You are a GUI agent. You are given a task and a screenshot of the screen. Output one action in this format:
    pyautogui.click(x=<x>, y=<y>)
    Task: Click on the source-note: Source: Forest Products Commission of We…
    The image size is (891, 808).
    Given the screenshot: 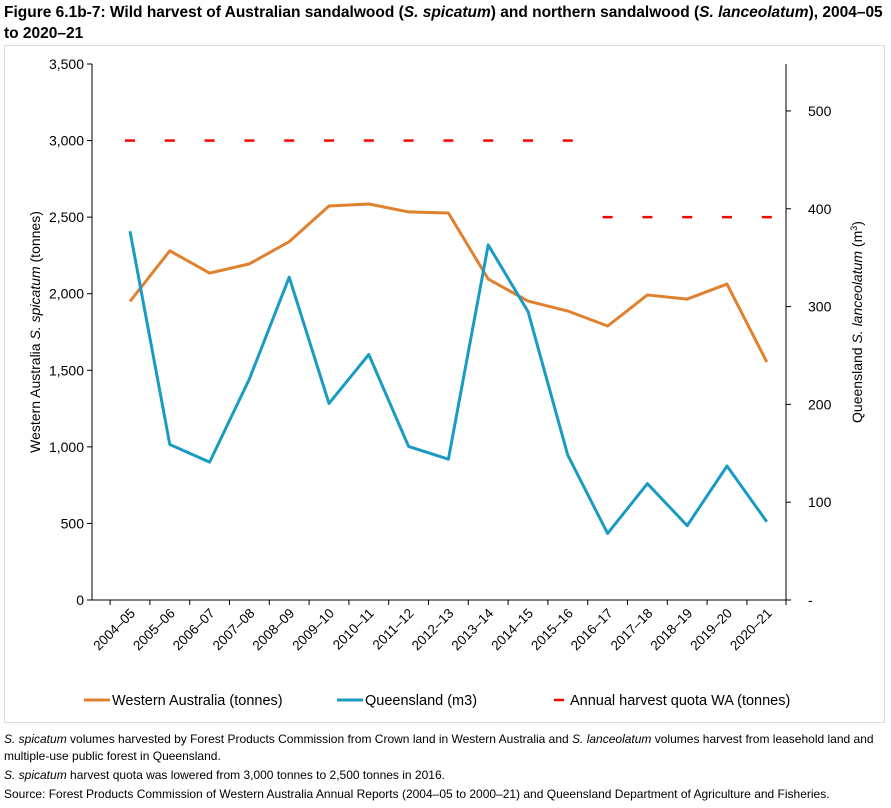 What is the action you would take?
    pyautogui.click(x=417, y=794)
    